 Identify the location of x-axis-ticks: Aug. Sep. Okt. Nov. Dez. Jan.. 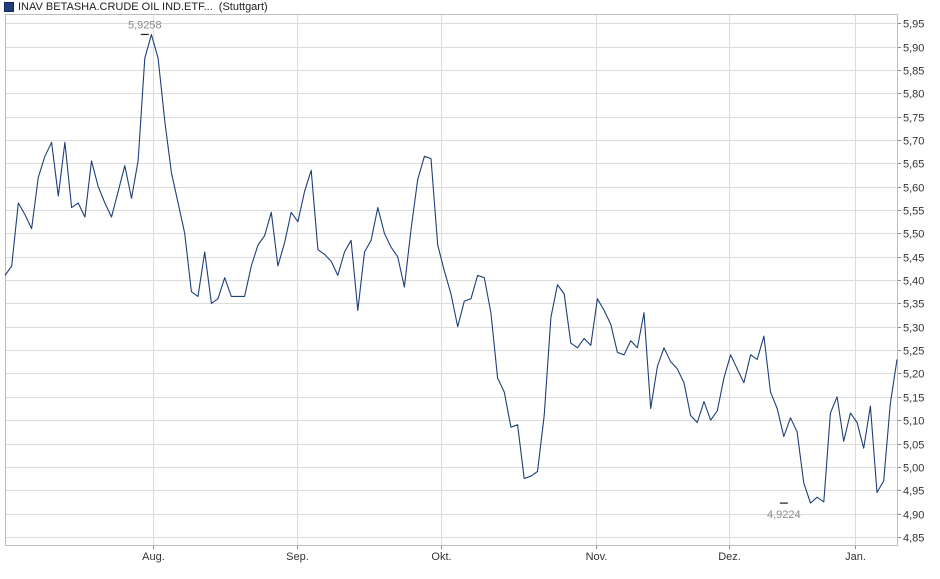
(504, 557).